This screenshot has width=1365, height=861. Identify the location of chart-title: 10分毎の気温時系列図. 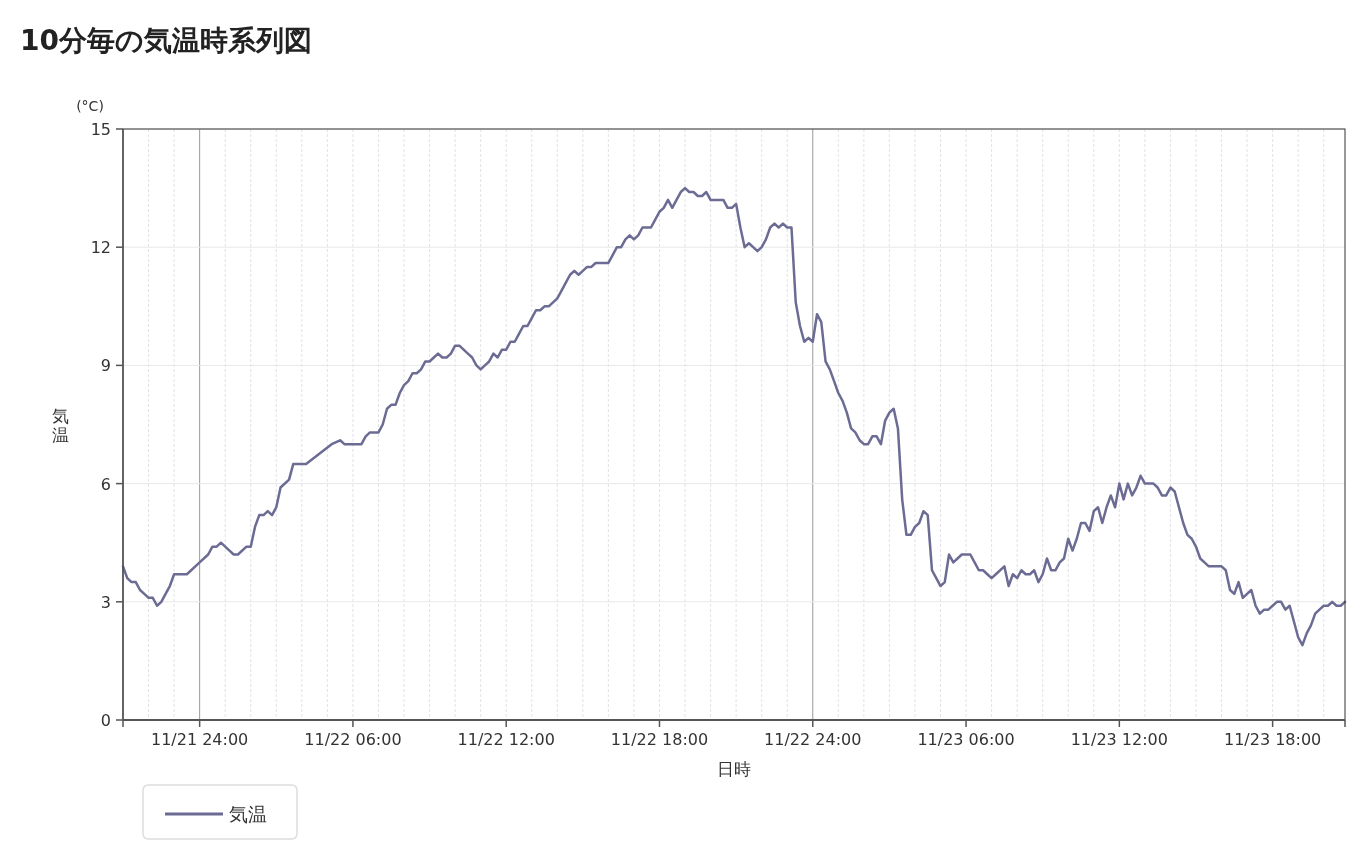
(166, 40).